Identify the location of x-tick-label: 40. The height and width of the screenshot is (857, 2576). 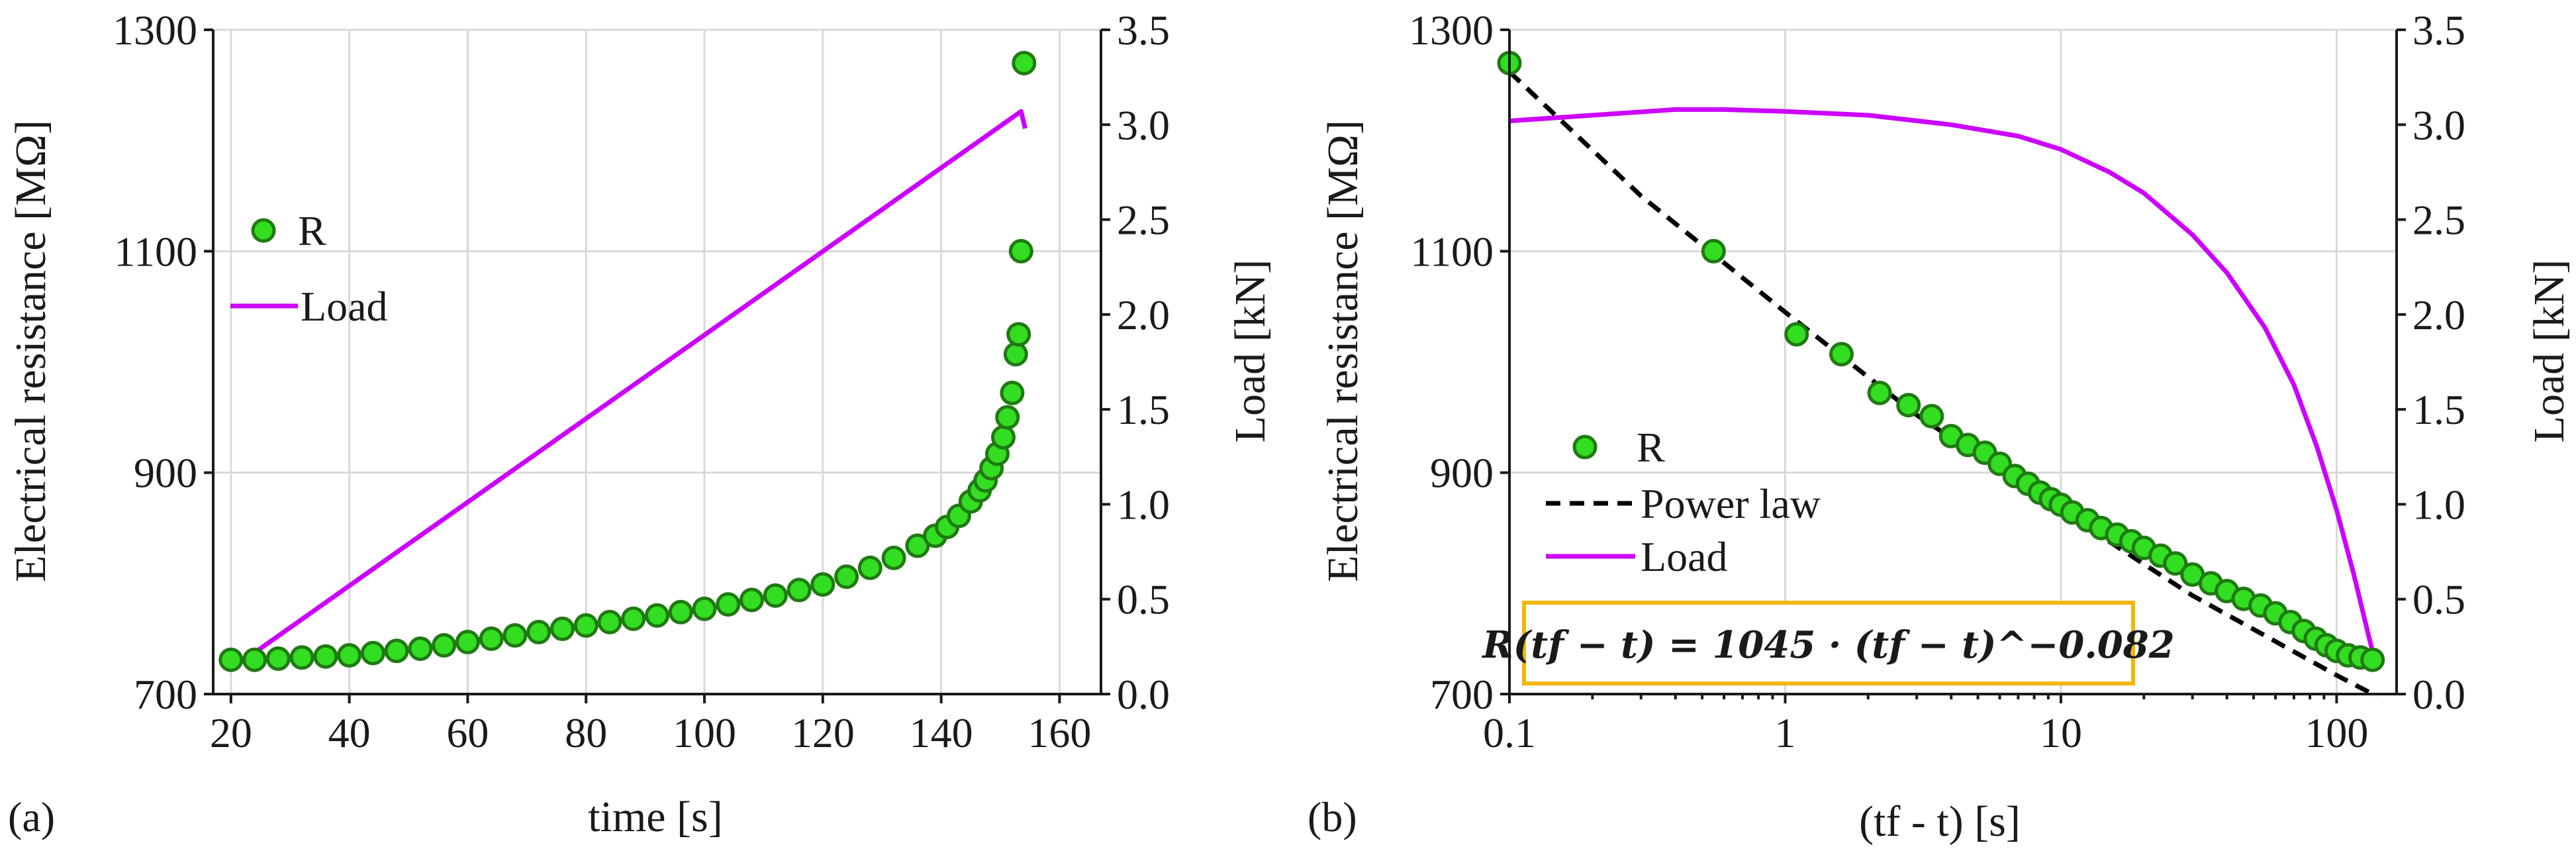
(349, 732).